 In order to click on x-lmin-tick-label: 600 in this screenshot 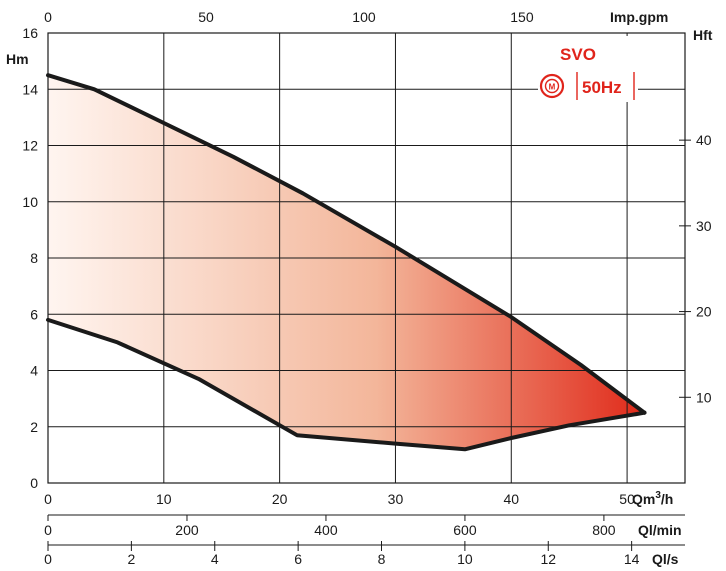, I will do `click(465, 530)`.